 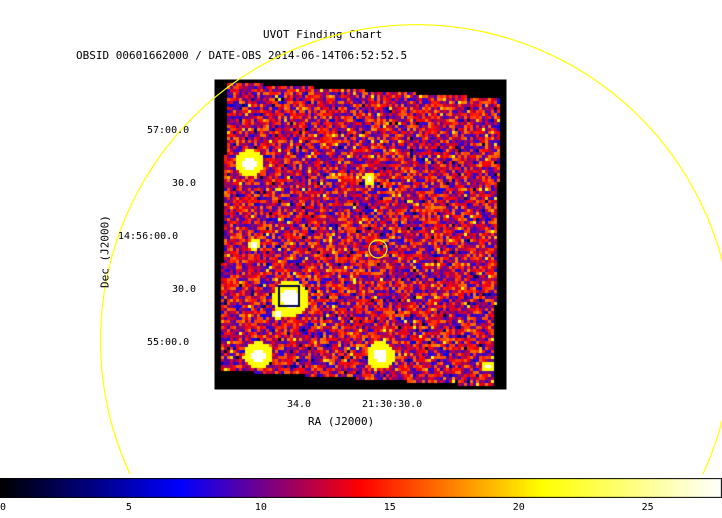 I want to click on x-tick-label-2: 21:30:30.0, so click(x=392, y=404).